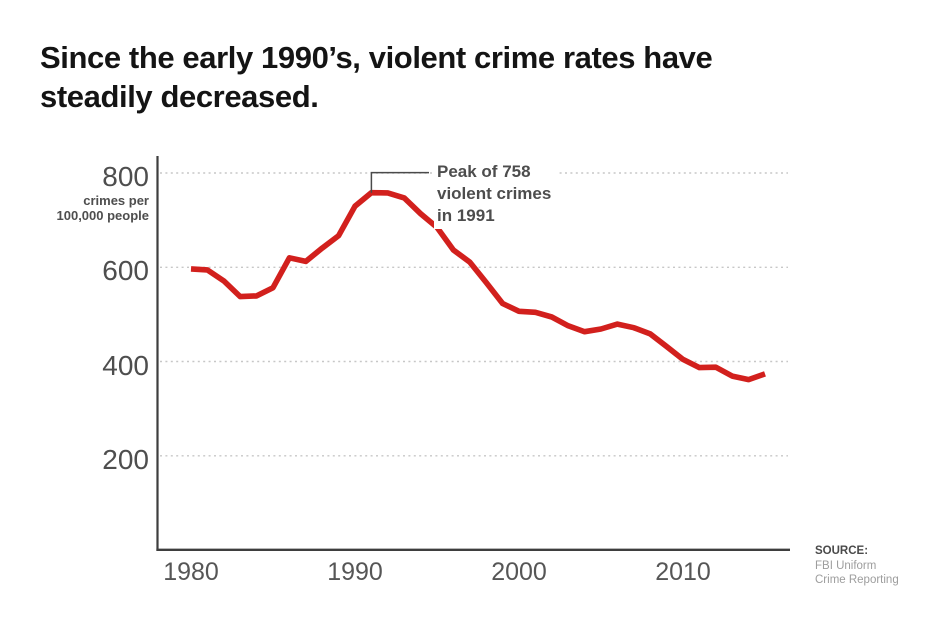 Image resolution: width=946 pixels, height=631 pixels. Describe the element at coordinates (125, 176) in the screenshot. I see `y-tick-label-800: 800` at that location.